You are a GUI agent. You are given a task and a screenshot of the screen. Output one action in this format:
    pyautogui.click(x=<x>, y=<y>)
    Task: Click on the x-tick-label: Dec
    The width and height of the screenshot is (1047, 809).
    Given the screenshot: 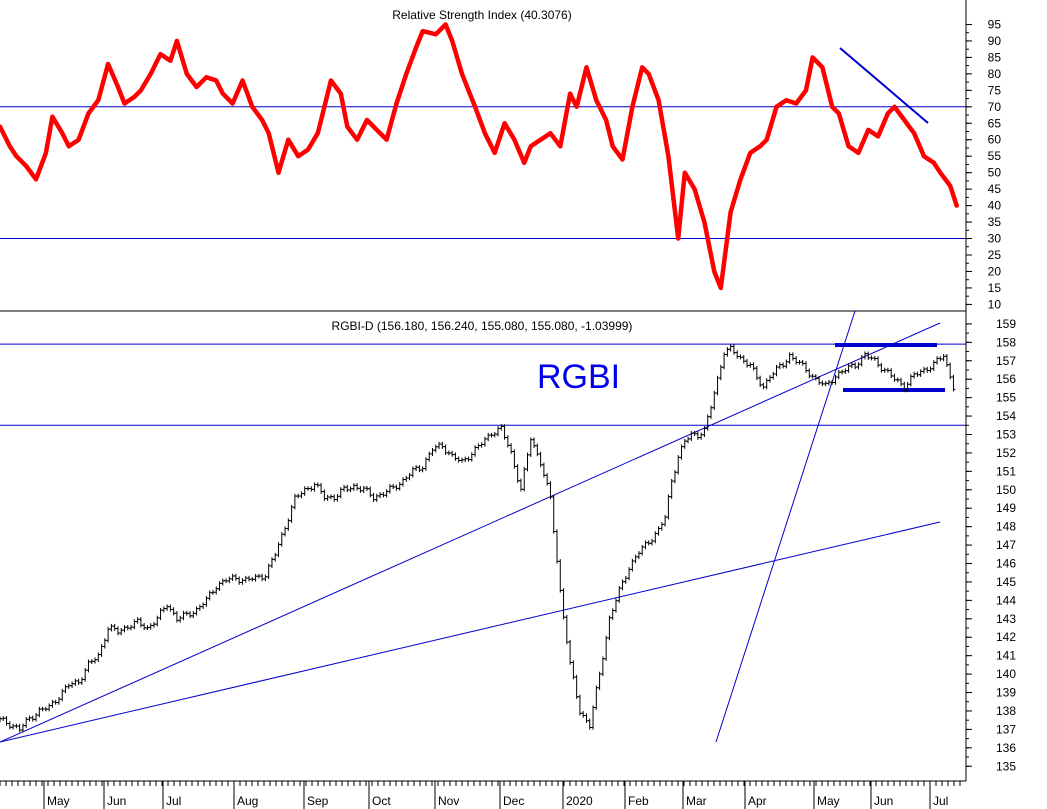 What is the action you would take?
    pyautogui.click(x=513, y=801)
    